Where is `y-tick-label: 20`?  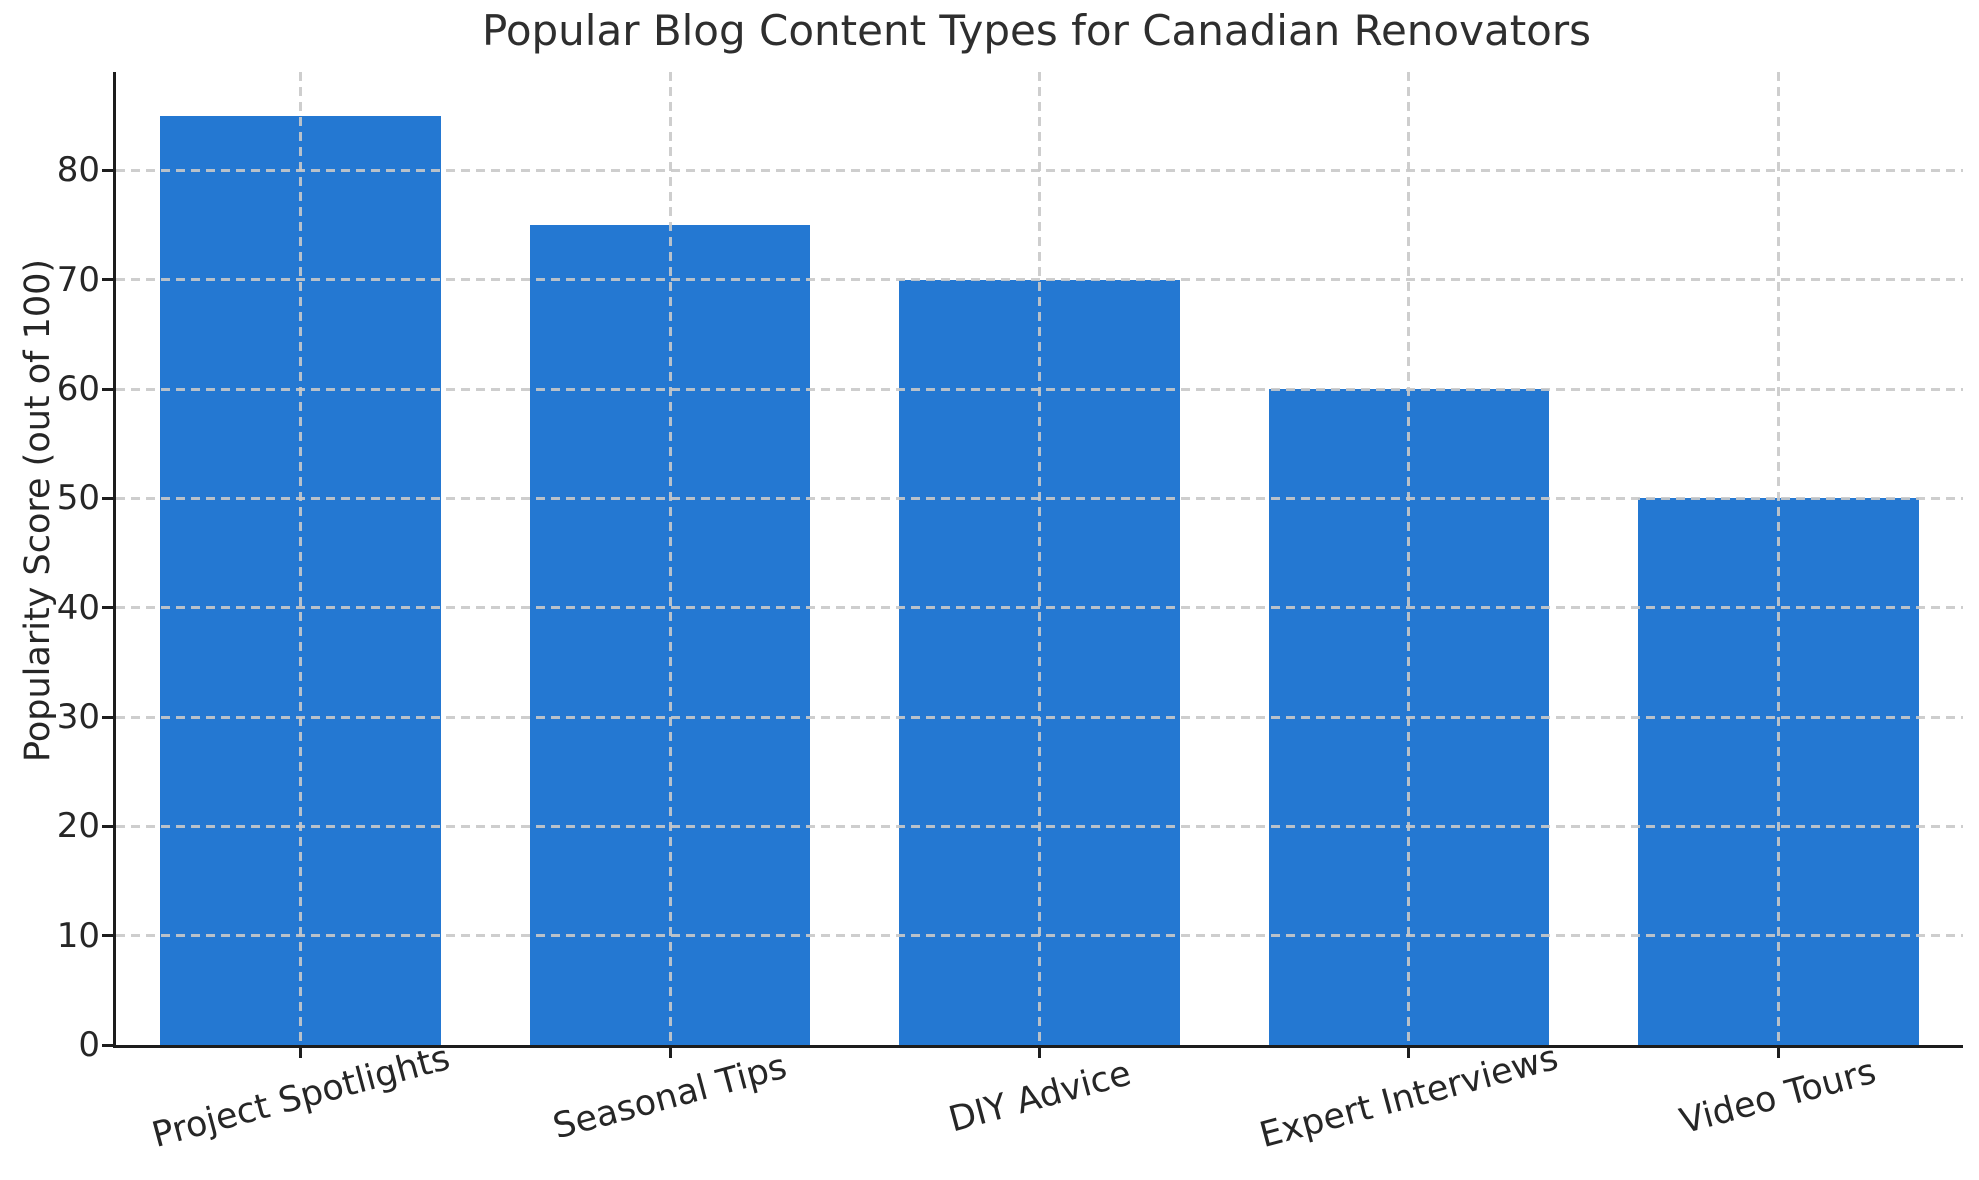
y-tick-label: 20 is located at coordinates (78, 826).